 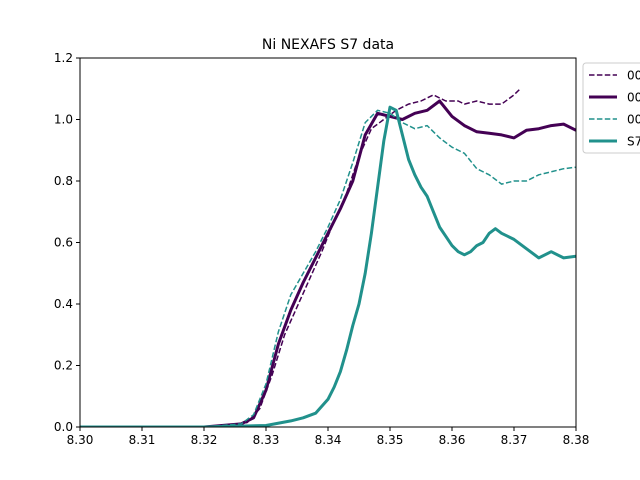 I want to click on y-tick-label: 0.0, so click(x=63, y=427).